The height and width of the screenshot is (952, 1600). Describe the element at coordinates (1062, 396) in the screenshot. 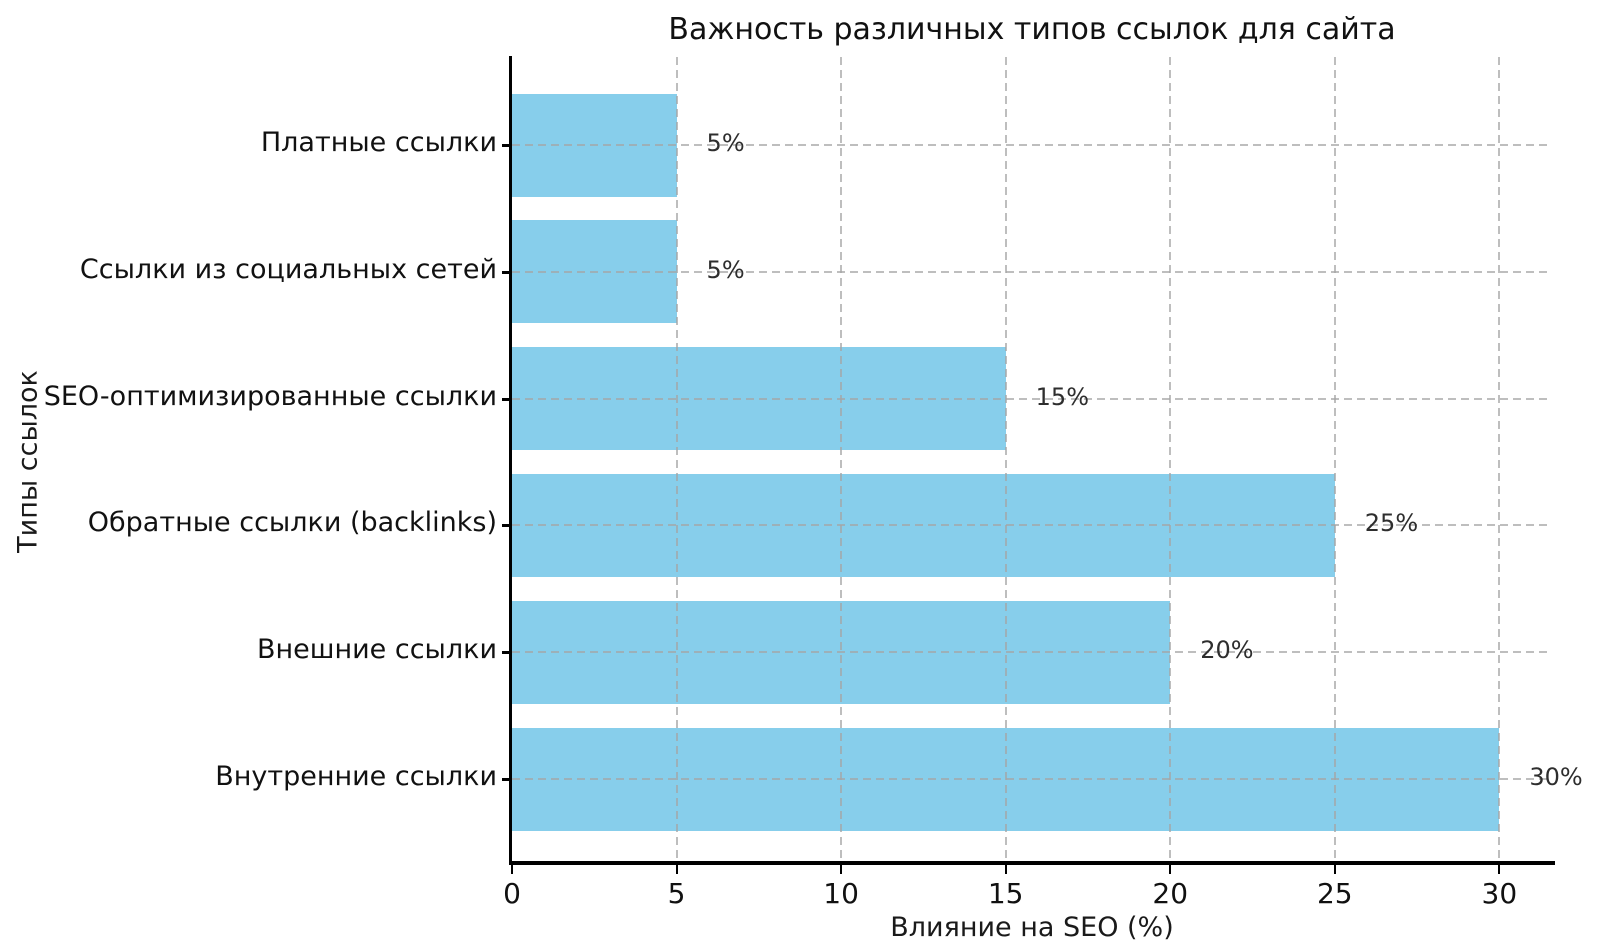

I see `bar-value-label: 15%` at that location.